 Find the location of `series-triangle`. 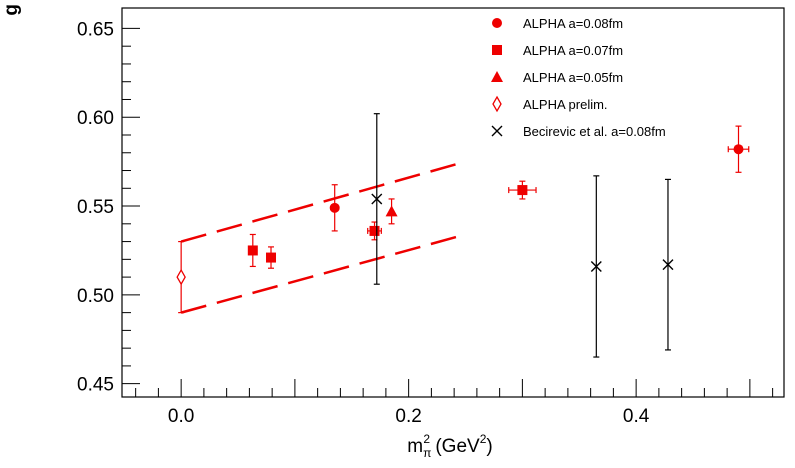

series-triangle is located at coordinates (391, 211).